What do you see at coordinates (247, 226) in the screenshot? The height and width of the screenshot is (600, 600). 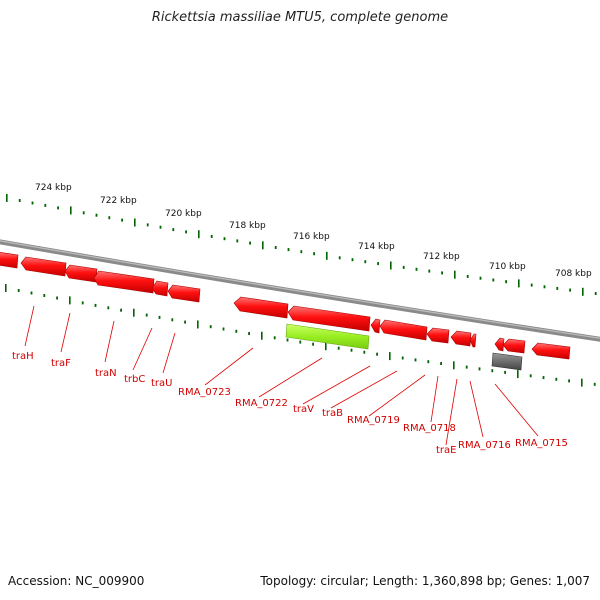 I see `kbp-label: 718 kbp` at bounding box center [247, 226].